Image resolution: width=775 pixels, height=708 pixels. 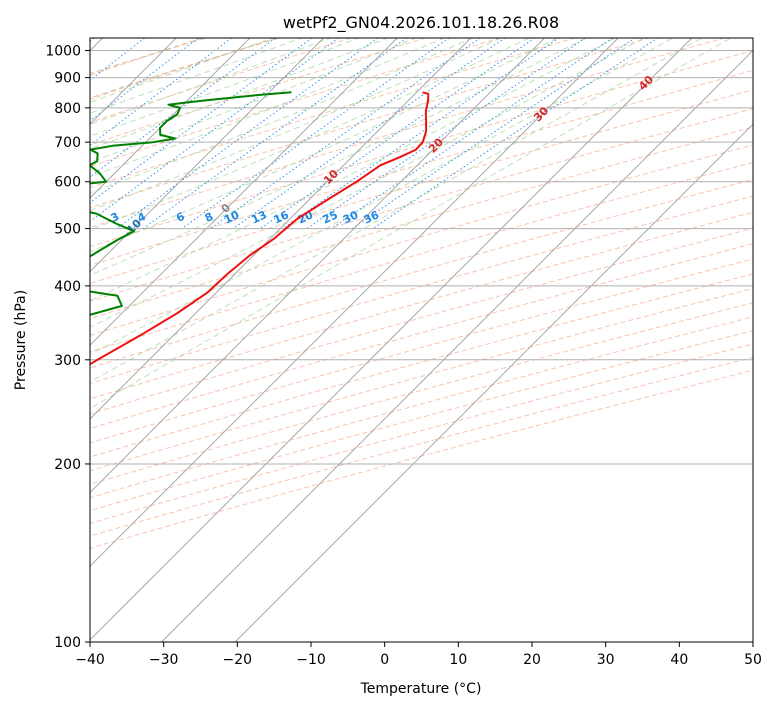 What do you see at coordinates (67, 109) in the screenshot?
I see `y-tick-label: 800` at bounding box center [67, 109].